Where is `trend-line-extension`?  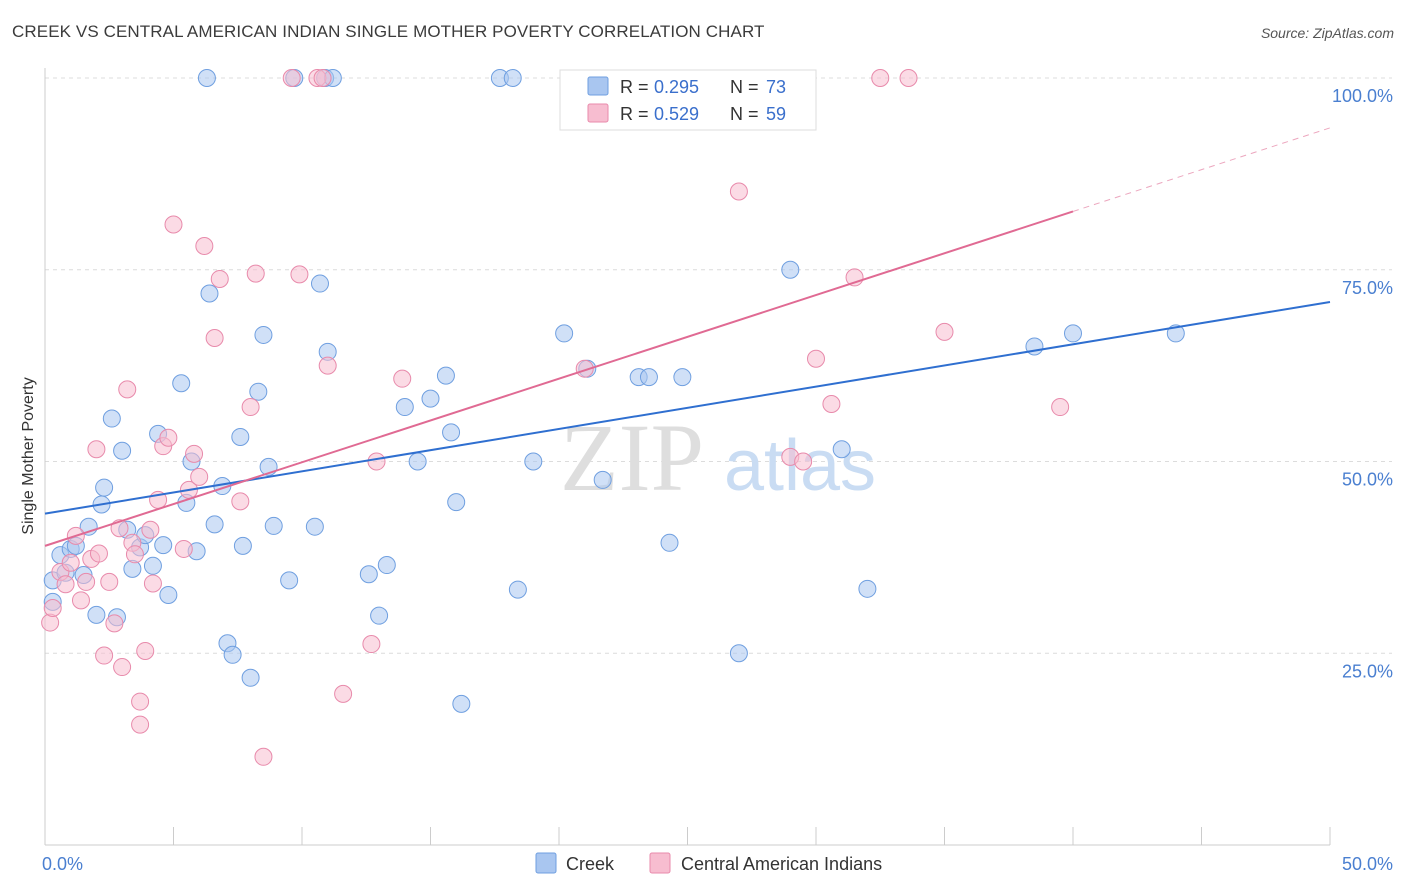 trend-line-extension is located at coordinates (1201, 169).